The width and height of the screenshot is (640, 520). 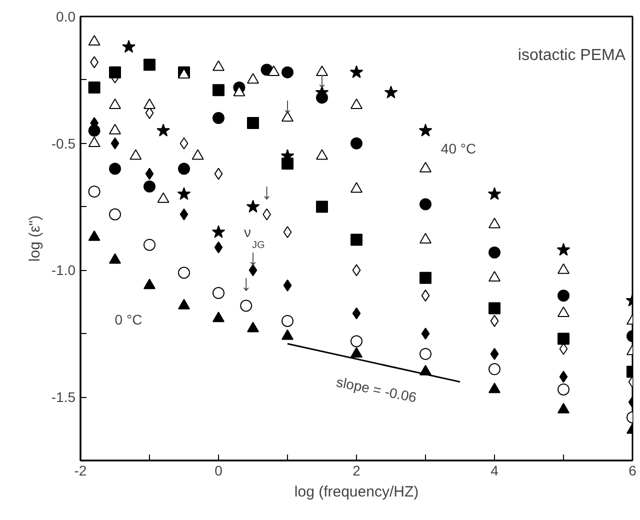 What do you see at coordinates (35, 238) in the screenshot?
I see `y-axis-title: log (ε")` at bounding box center [35, 238].